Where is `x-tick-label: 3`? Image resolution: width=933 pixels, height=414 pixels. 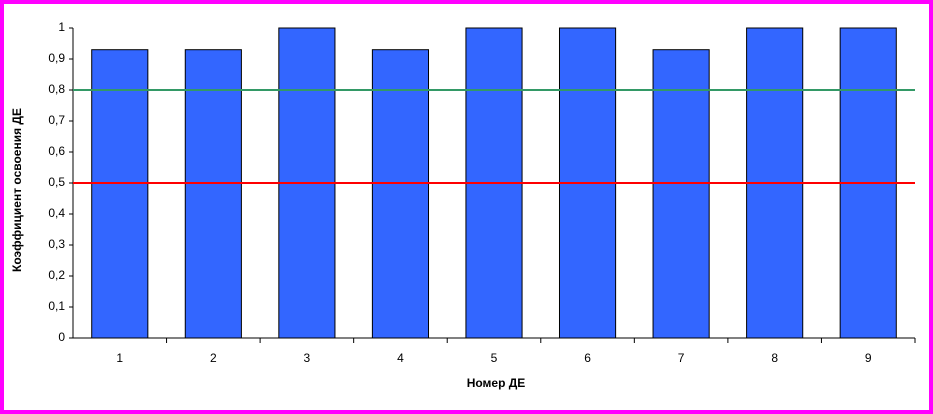
x-tick-label: 3 is located at coordinates (307, 358).